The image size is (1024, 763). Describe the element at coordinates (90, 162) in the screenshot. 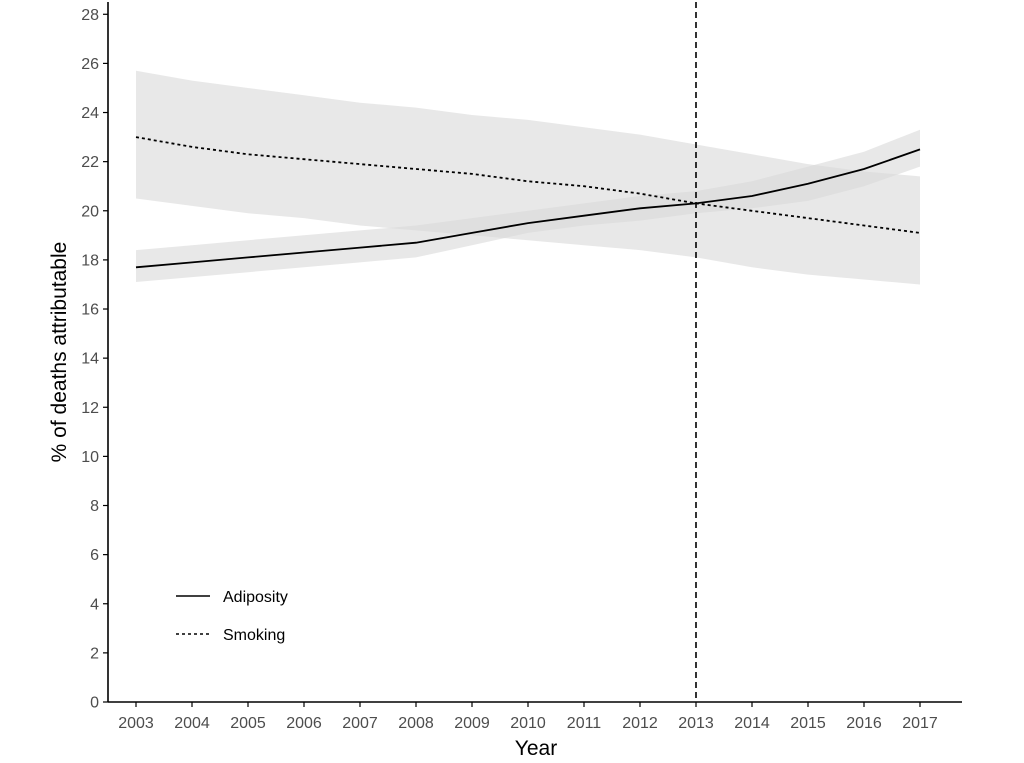

I see `y-tick-label: 22` at that location.